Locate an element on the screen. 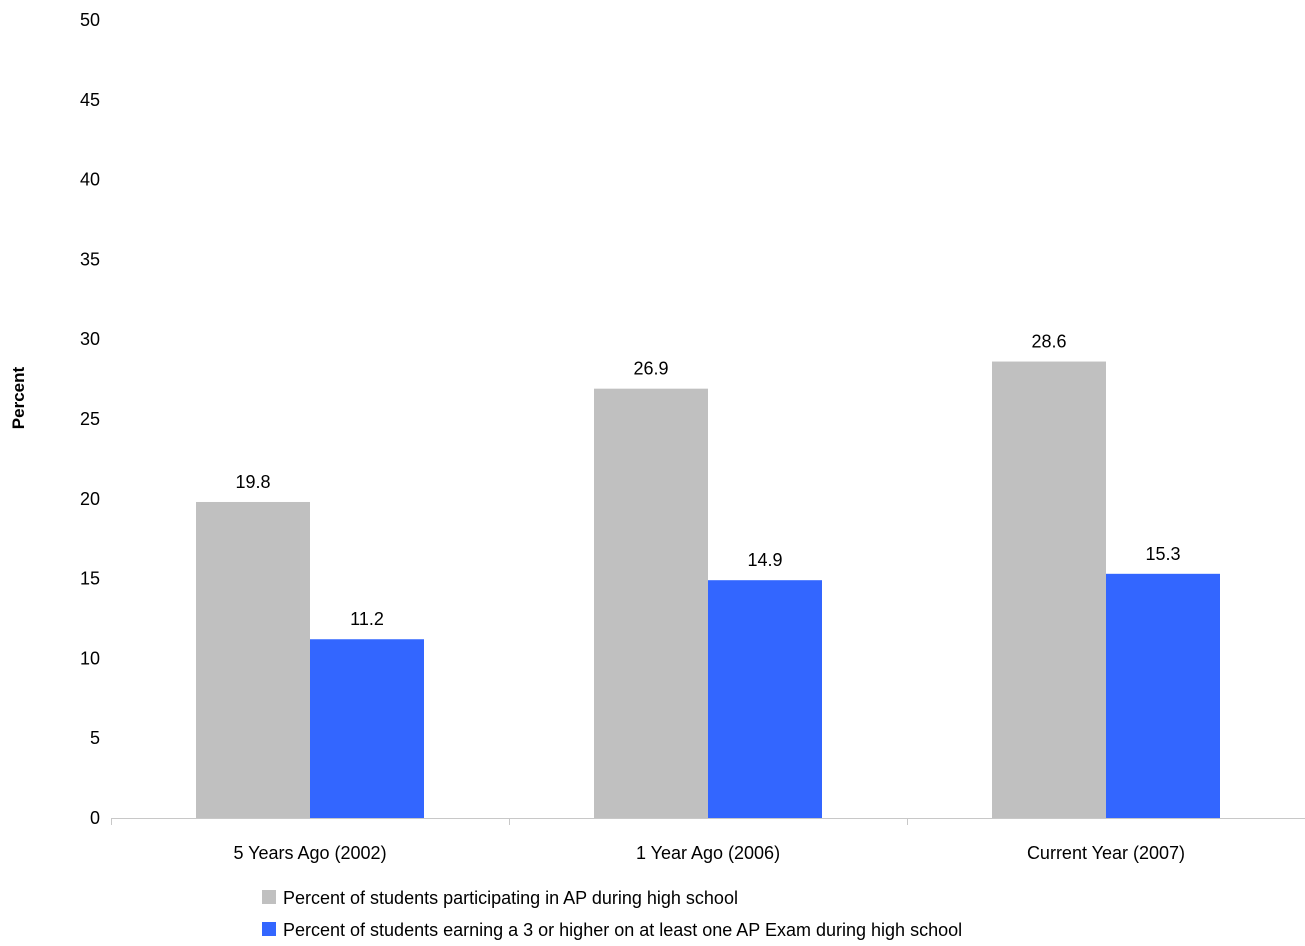 The height and width of the screenshot is (946, 1305). y-tick-label: 15 is located at coordinates (90, 579).